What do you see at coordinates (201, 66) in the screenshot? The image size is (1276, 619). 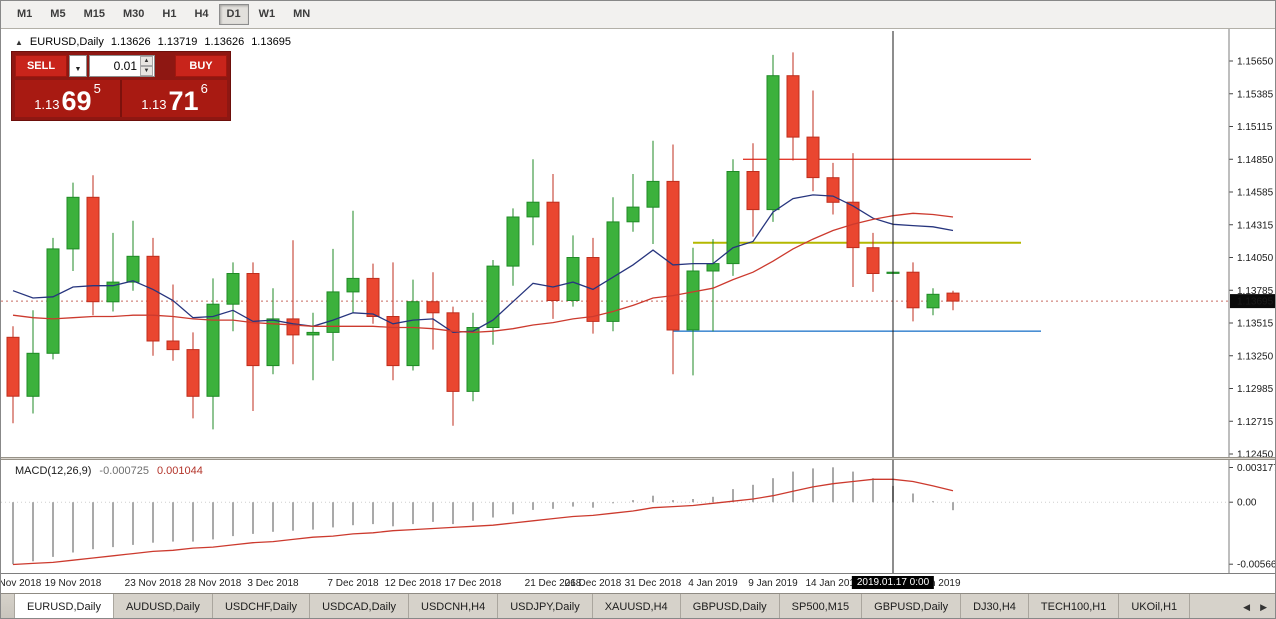 I see `buy-button: BUY` at bounding box center [201, 66].